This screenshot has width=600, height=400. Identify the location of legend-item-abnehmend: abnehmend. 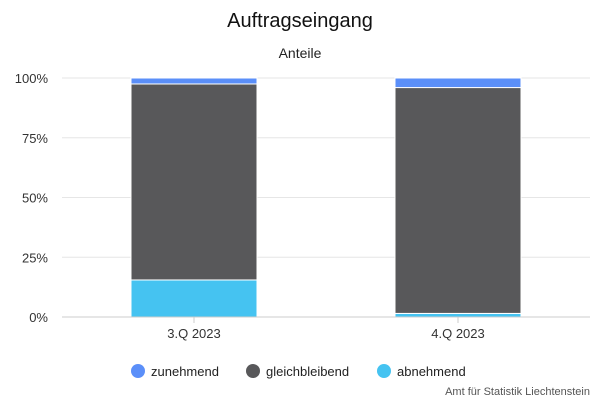
(421, 371).